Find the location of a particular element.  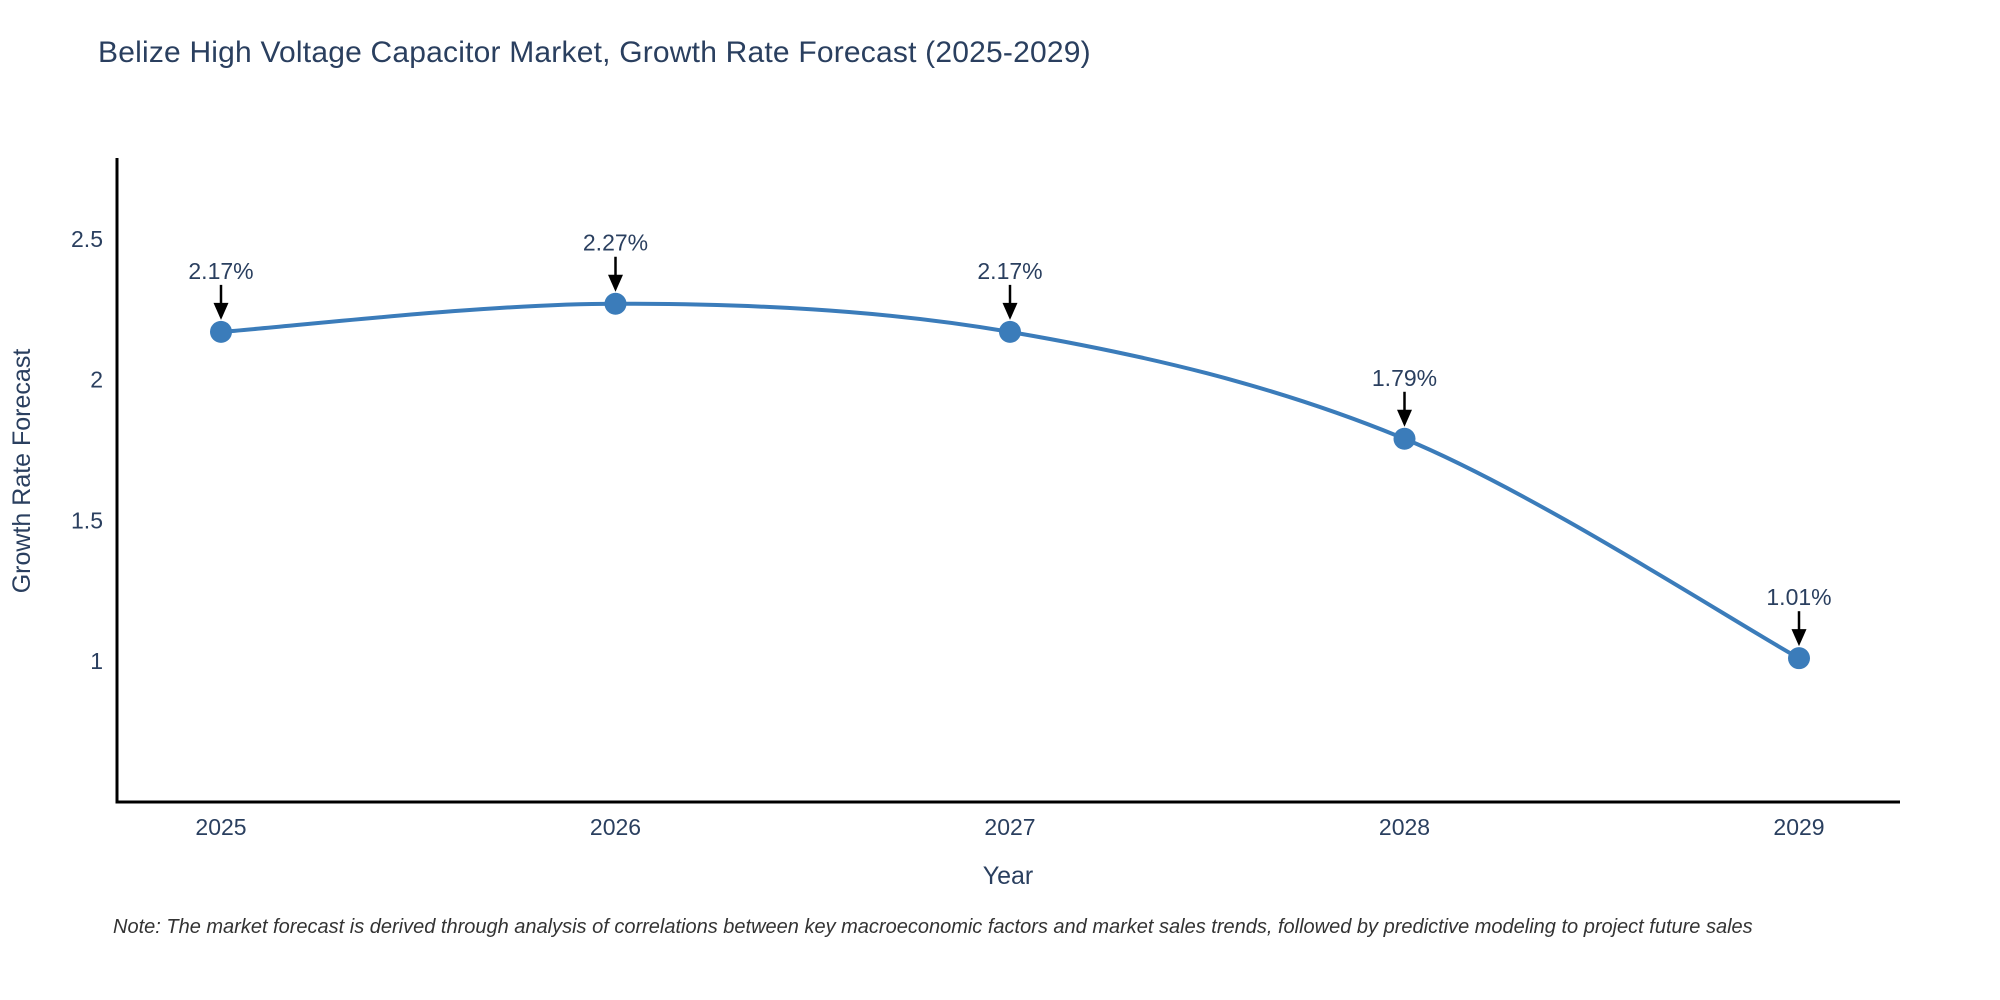

x-tick-label: 2026 is located at coordinates (615, 827).